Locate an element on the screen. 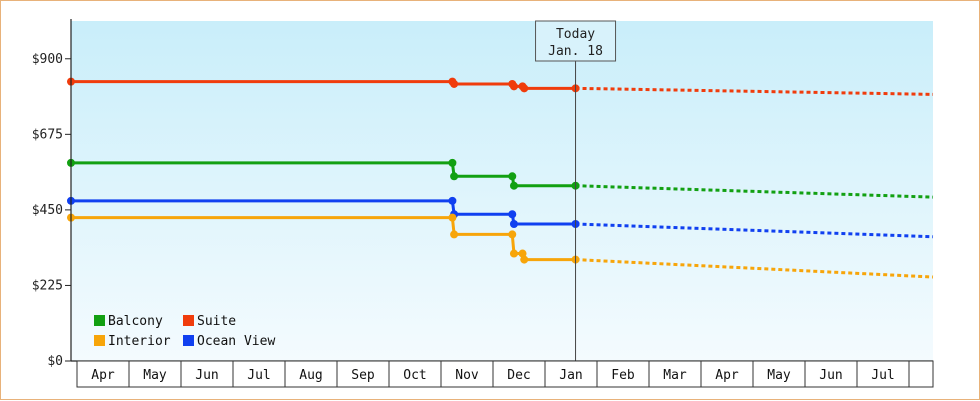 The image size is (980, 401). y-tick-label: $900 is located at coordinates (47, 59).